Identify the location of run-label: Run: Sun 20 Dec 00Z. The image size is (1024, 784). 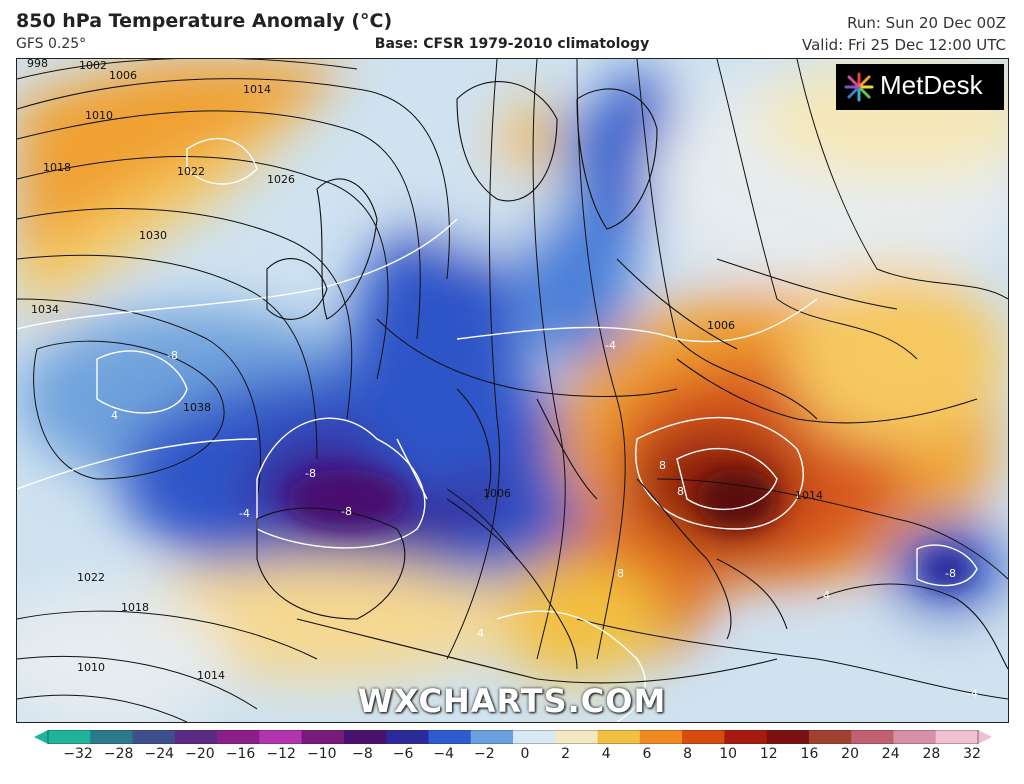
(926, 23).